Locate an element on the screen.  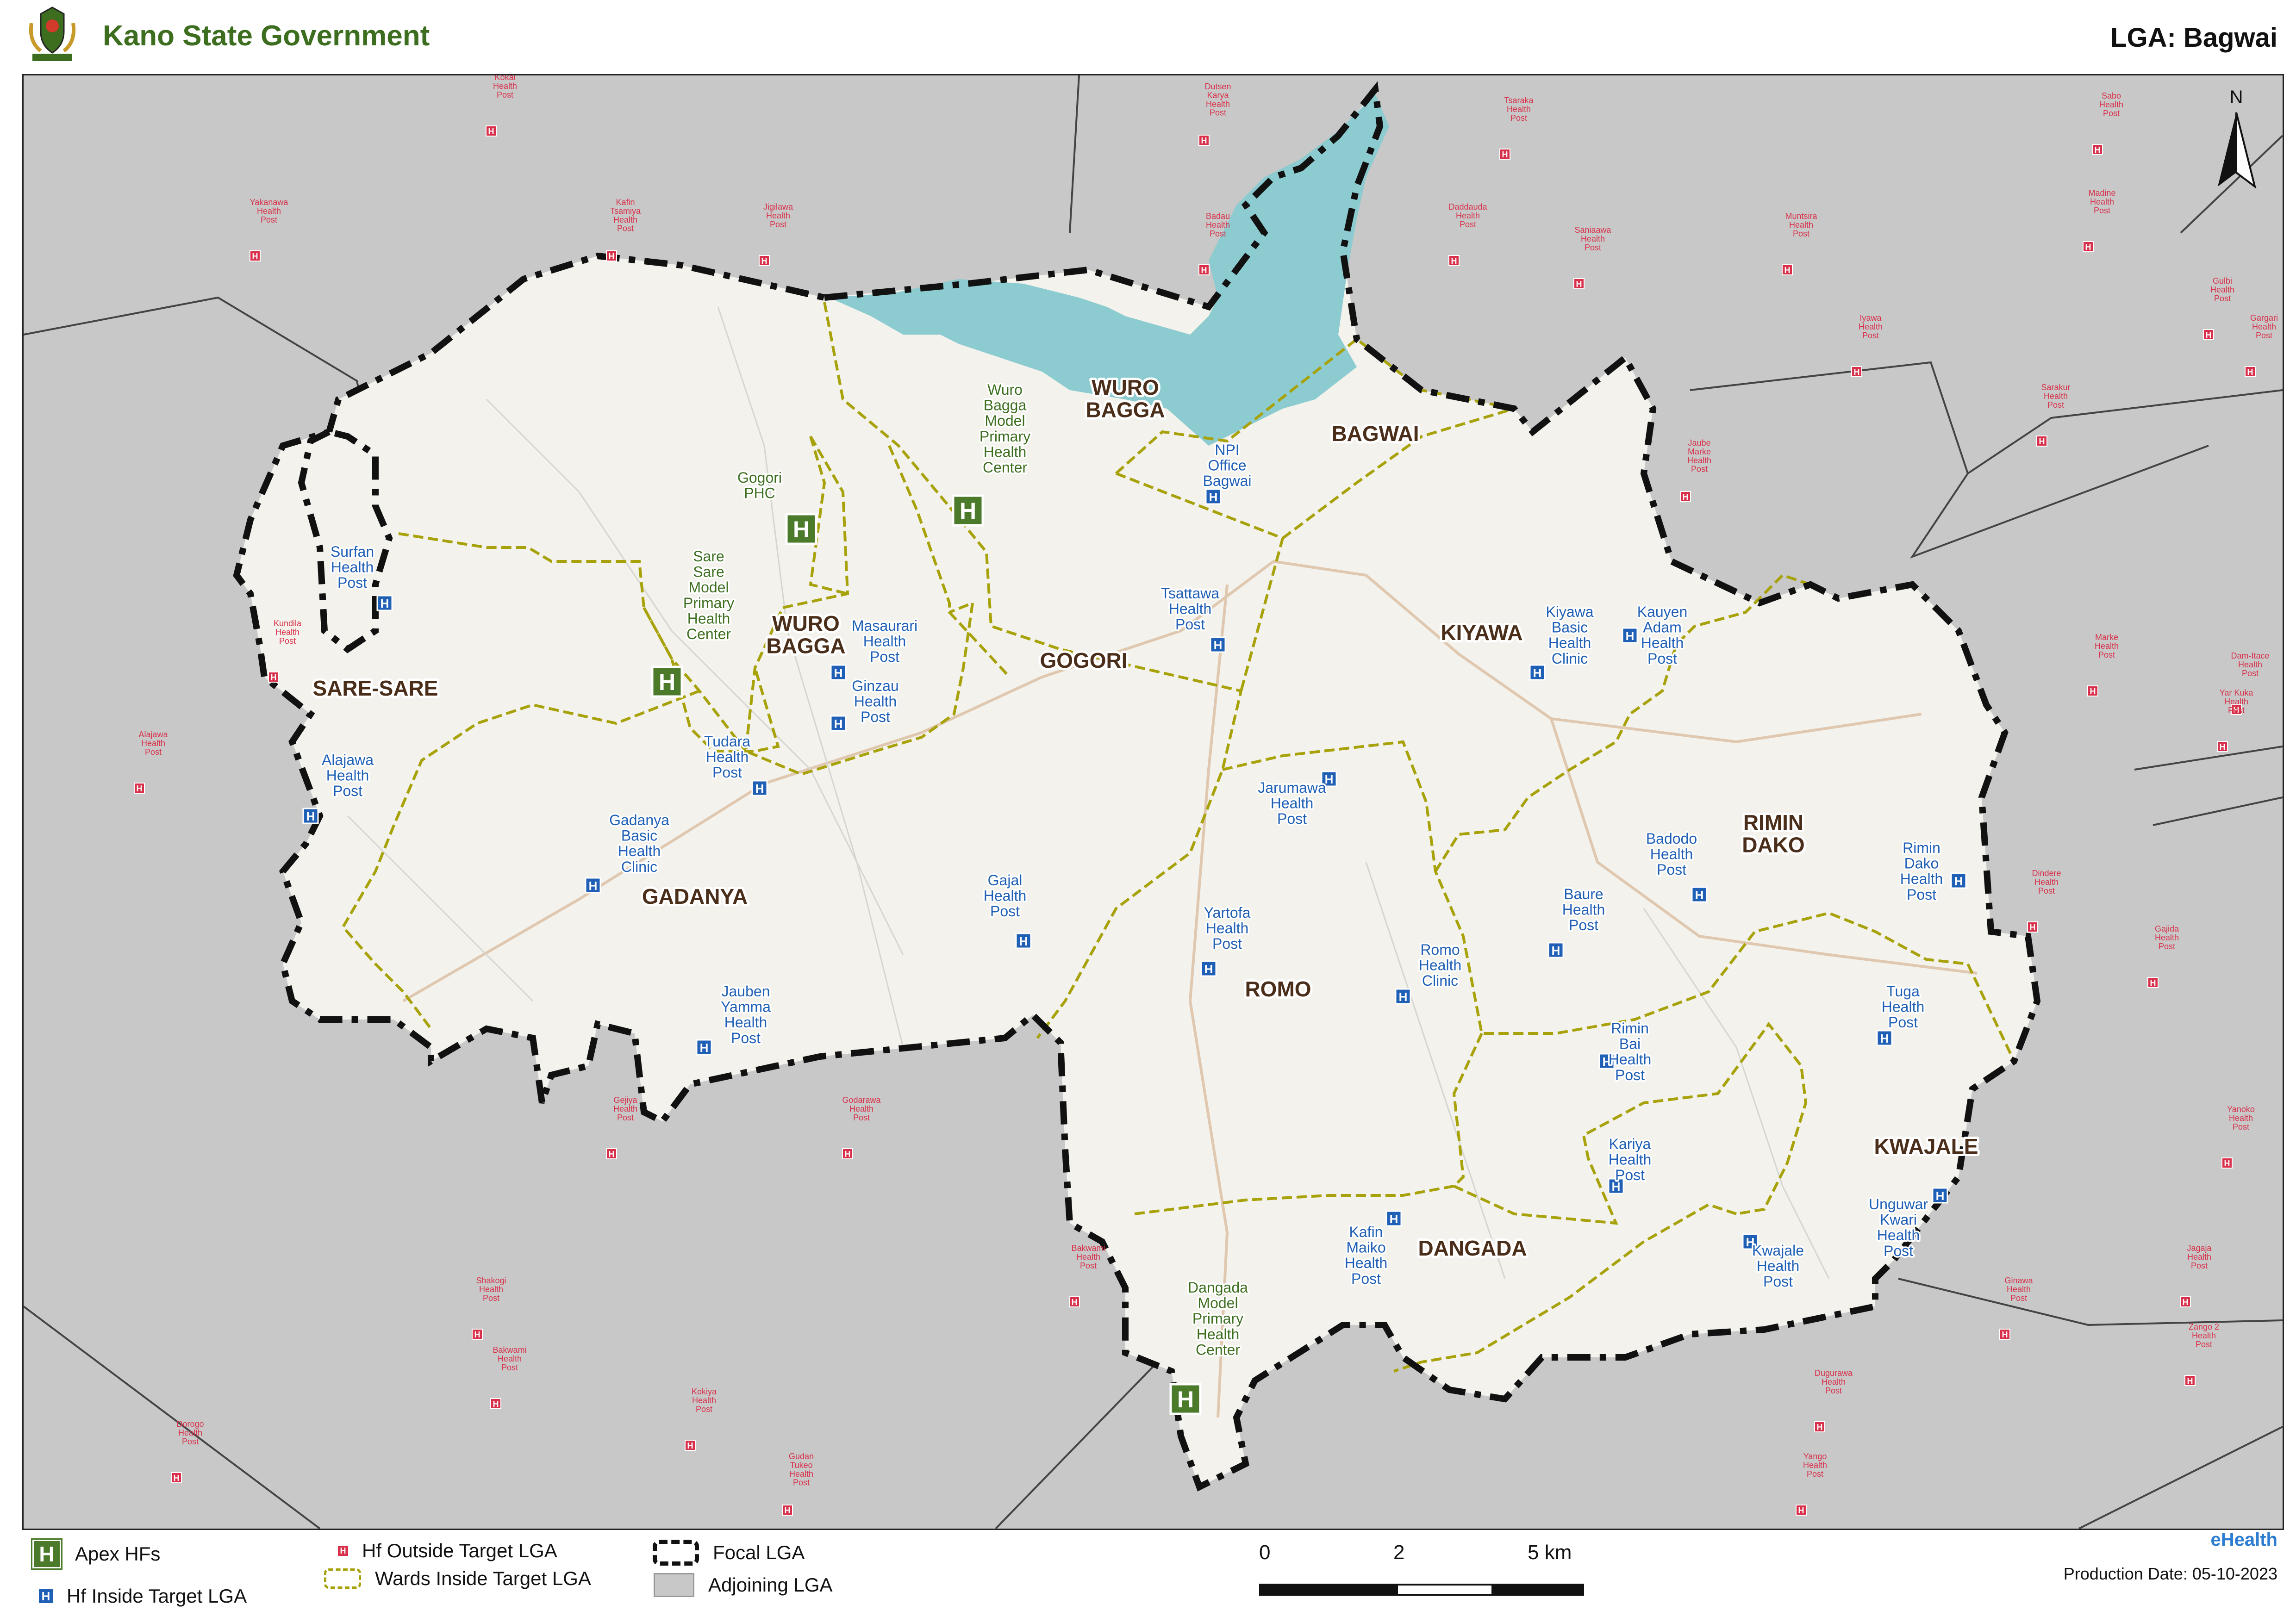
outside-hf-label: Godarawa Health Post is located at coordinates (861, 1108).